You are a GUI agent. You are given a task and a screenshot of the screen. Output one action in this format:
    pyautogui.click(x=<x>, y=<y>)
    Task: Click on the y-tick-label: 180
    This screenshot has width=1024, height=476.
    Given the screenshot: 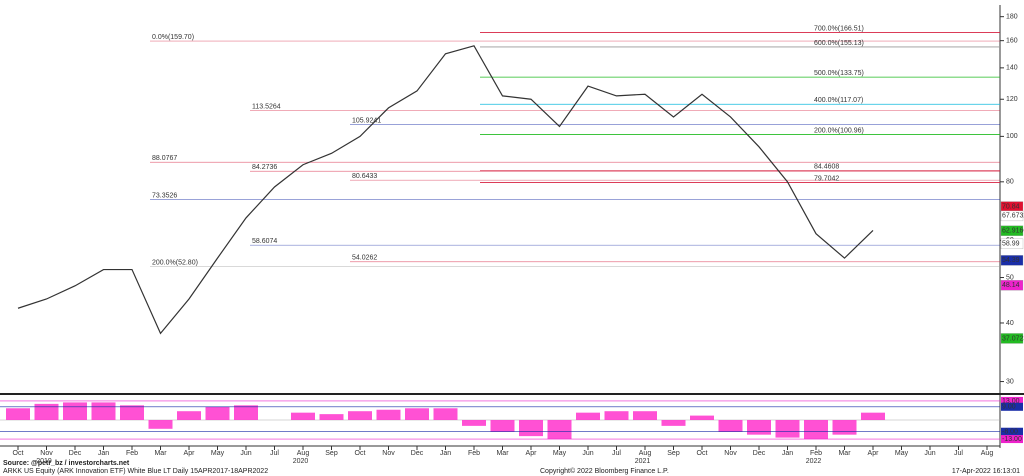 What is the action you would take?
    pyautogui.click(x=1012, y=17)
    